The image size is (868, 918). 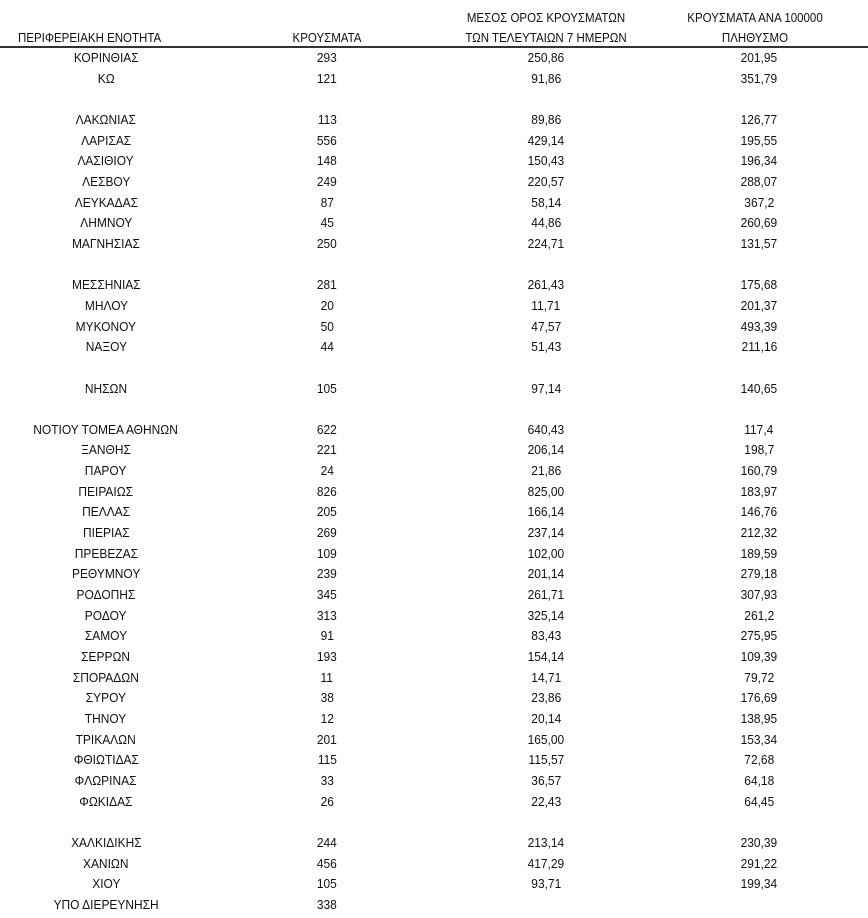 I want to click on 7day-average-cell-text: 91,86, so click(x=546, y=78).